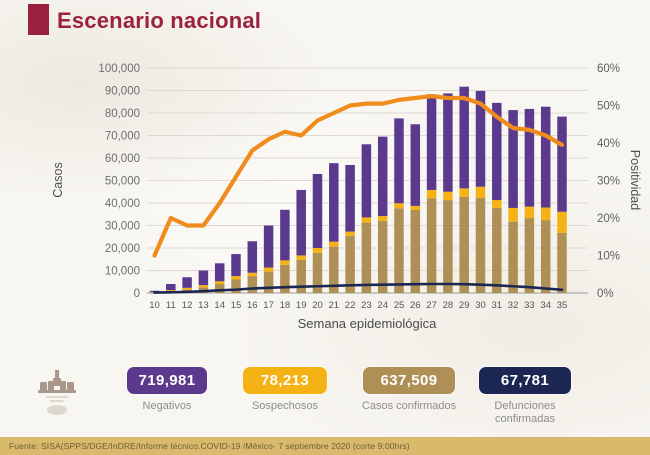  Describe the element at coordinates (122, 249) in the screenshot. I see `svg-text: 20,000` at that location.